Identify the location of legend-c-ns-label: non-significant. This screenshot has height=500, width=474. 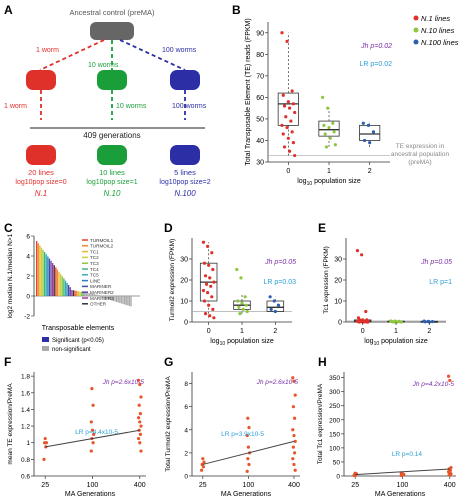
(71, 350).